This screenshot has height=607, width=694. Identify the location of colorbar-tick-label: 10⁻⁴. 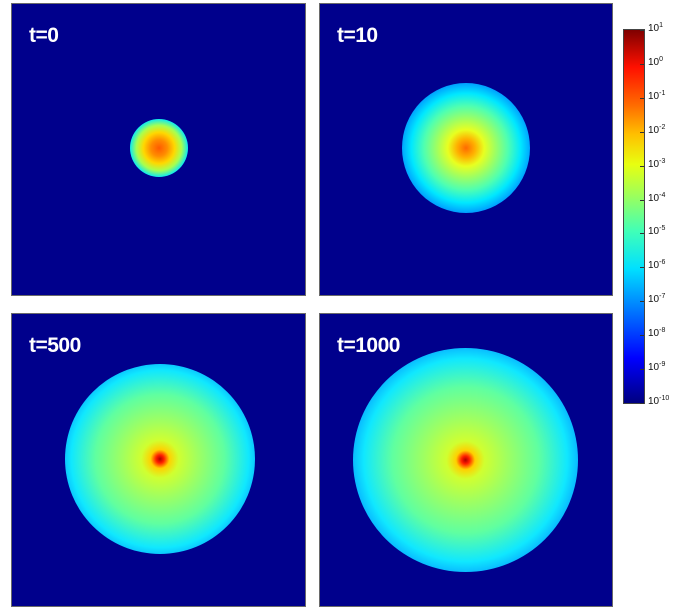
(657, 197).